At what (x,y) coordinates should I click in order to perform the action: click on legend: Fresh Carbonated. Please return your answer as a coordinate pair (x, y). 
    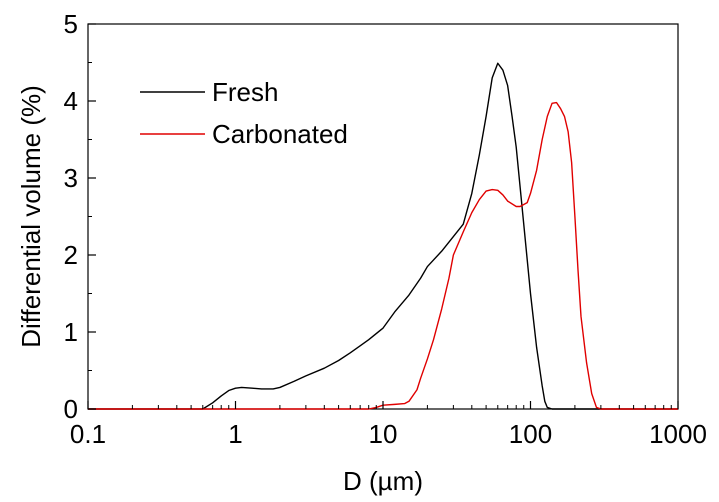
    Looking at the image, I should click on (244, 113).